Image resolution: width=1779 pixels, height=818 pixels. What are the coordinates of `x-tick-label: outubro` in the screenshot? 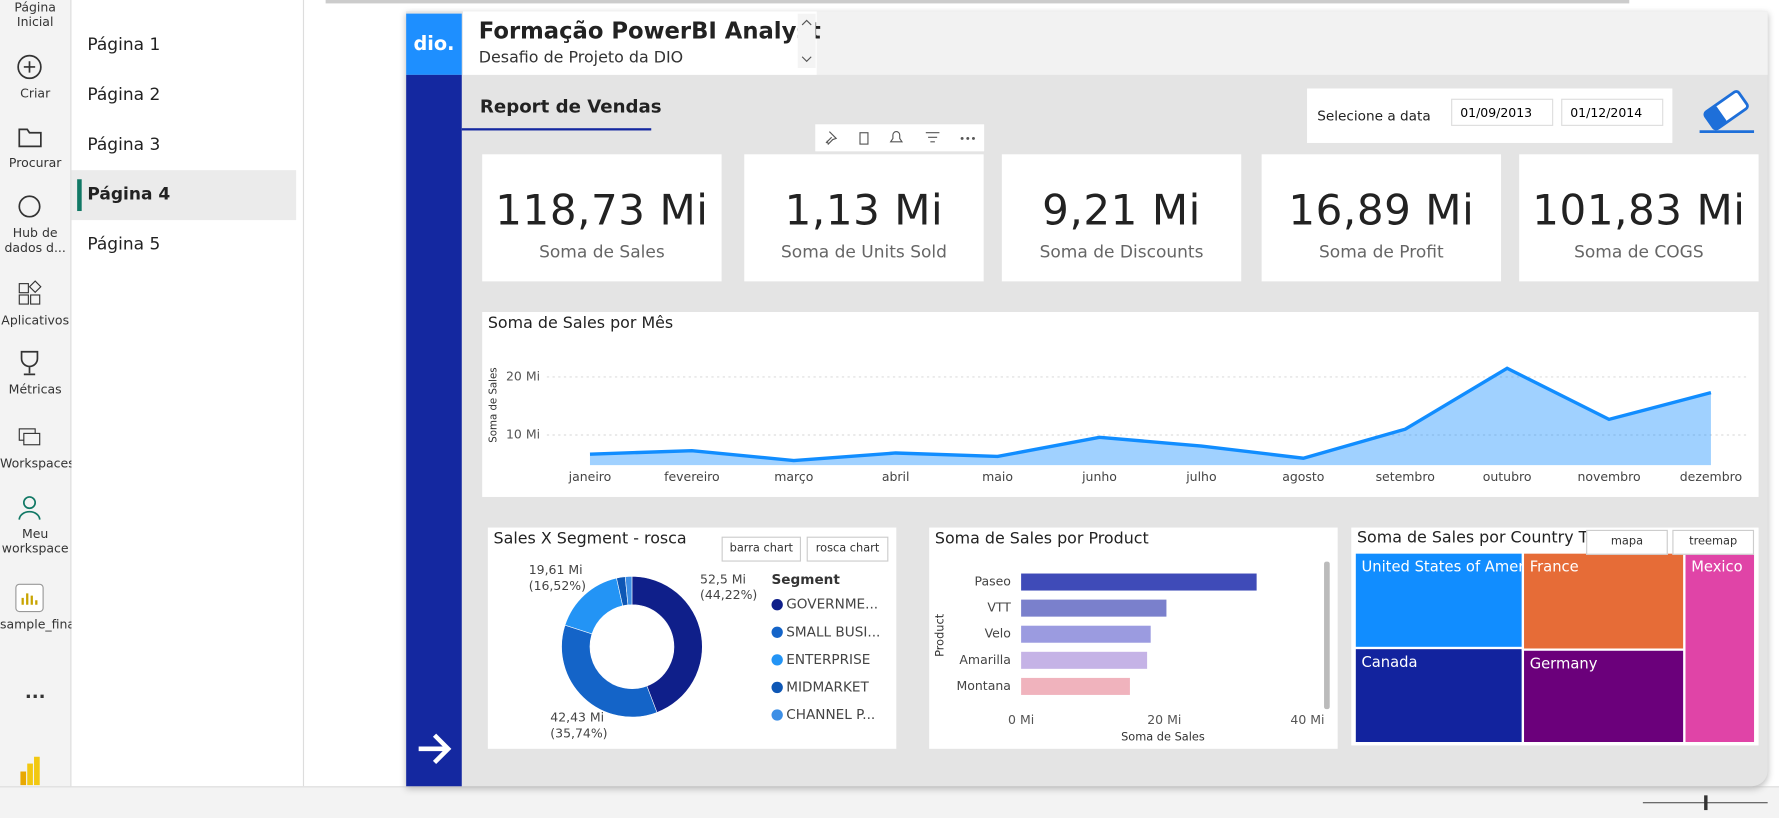 It's located at (1507, 476).